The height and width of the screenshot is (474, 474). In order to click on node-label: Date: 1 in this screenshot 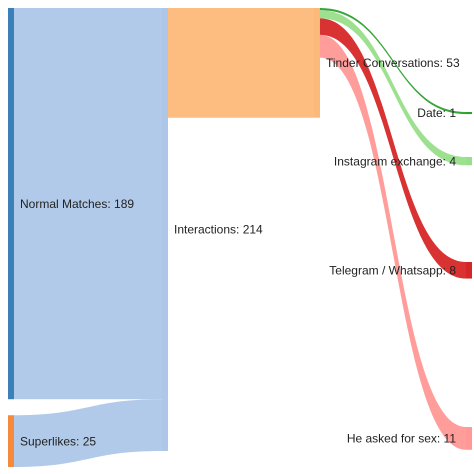, I will do `click(436, 113)`.